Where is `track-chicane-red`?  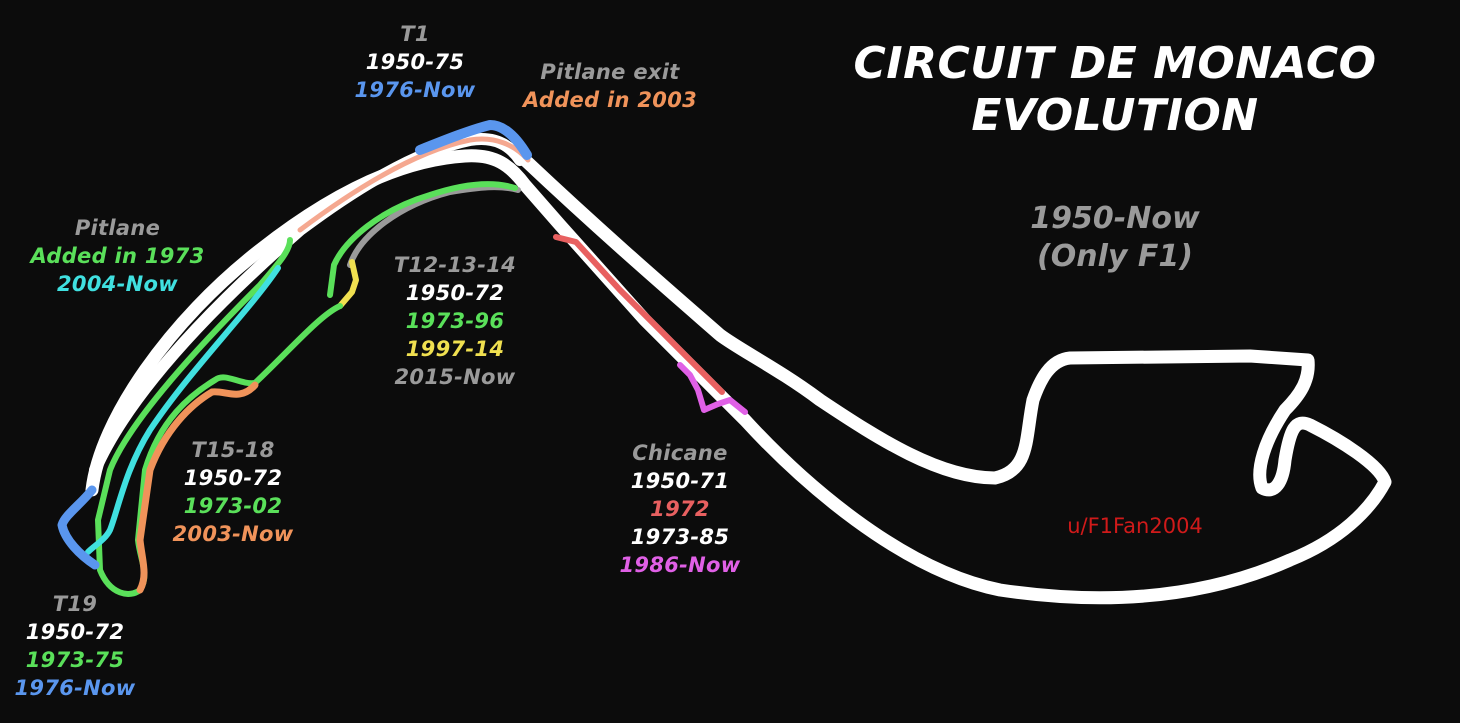
track-chicane-red is located at coordinates (639, 314).